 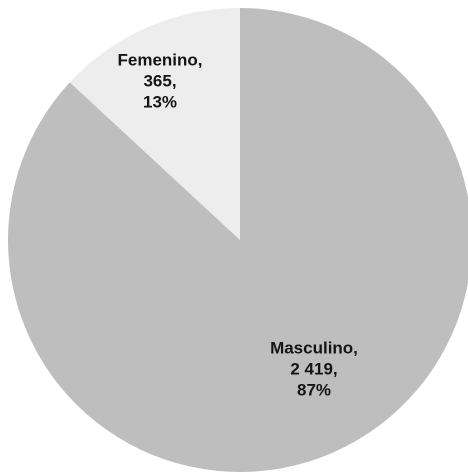 What do you see at coordinates (314, 389) in the screenshot?
I see `slice-percent-label: 87%` at bounding box center [314, 389].